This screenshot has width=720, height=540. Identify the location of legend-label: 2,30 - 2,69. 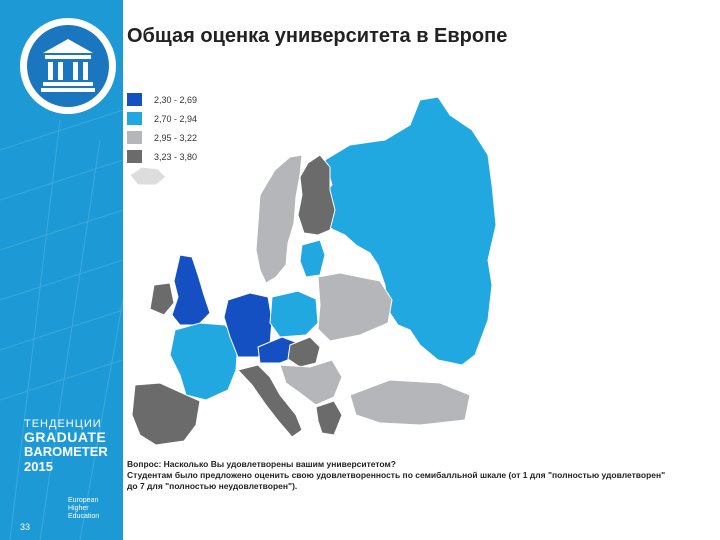
(176, 99).